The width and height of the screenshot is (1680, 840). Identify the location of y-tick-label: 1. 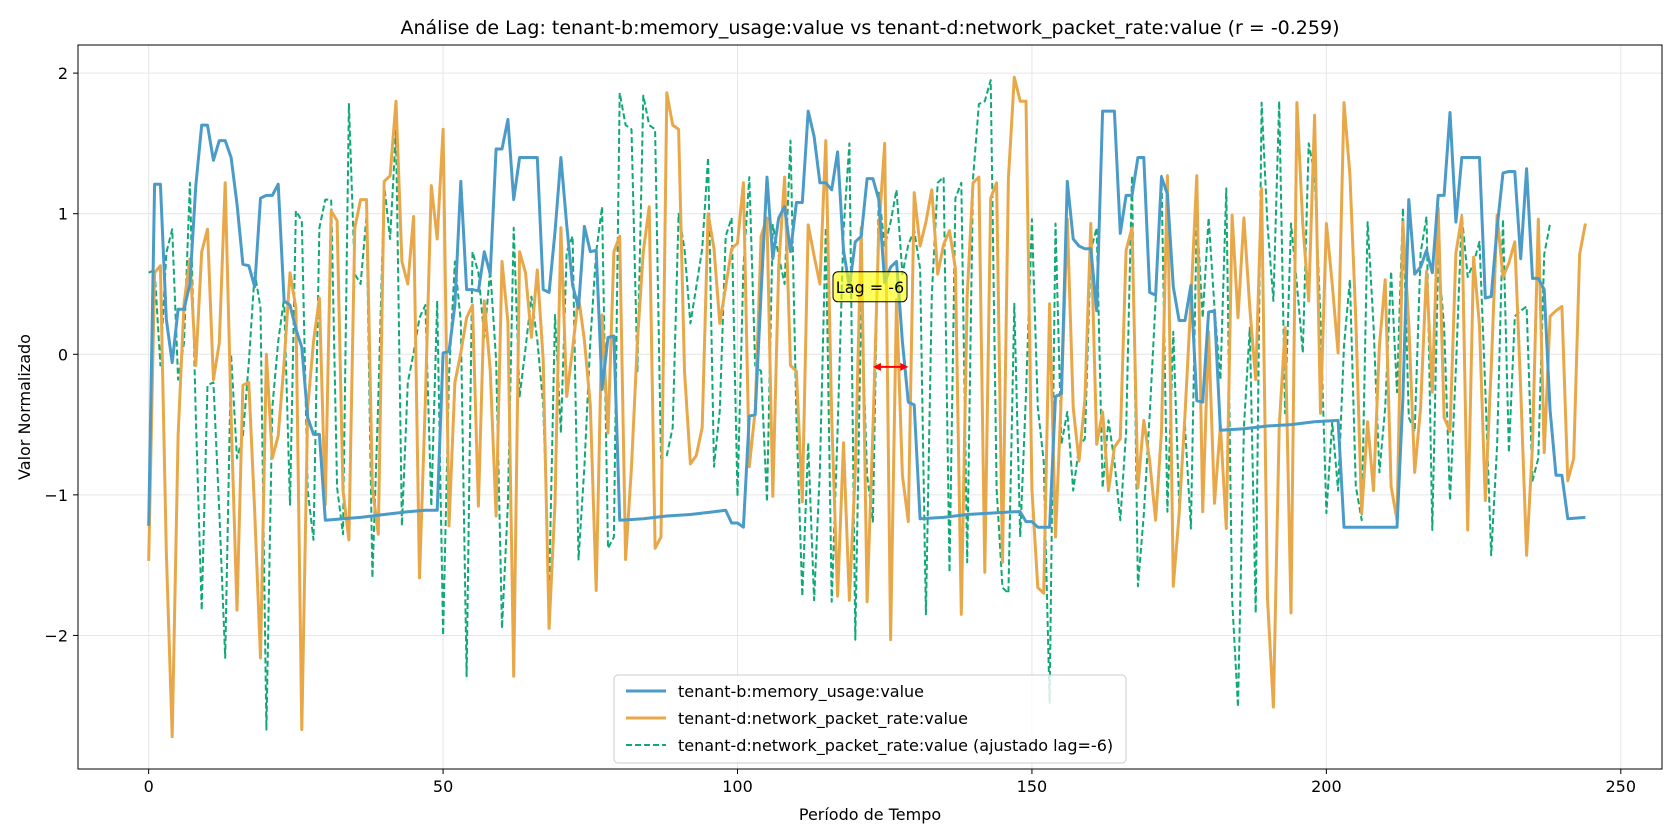
(63, 214).